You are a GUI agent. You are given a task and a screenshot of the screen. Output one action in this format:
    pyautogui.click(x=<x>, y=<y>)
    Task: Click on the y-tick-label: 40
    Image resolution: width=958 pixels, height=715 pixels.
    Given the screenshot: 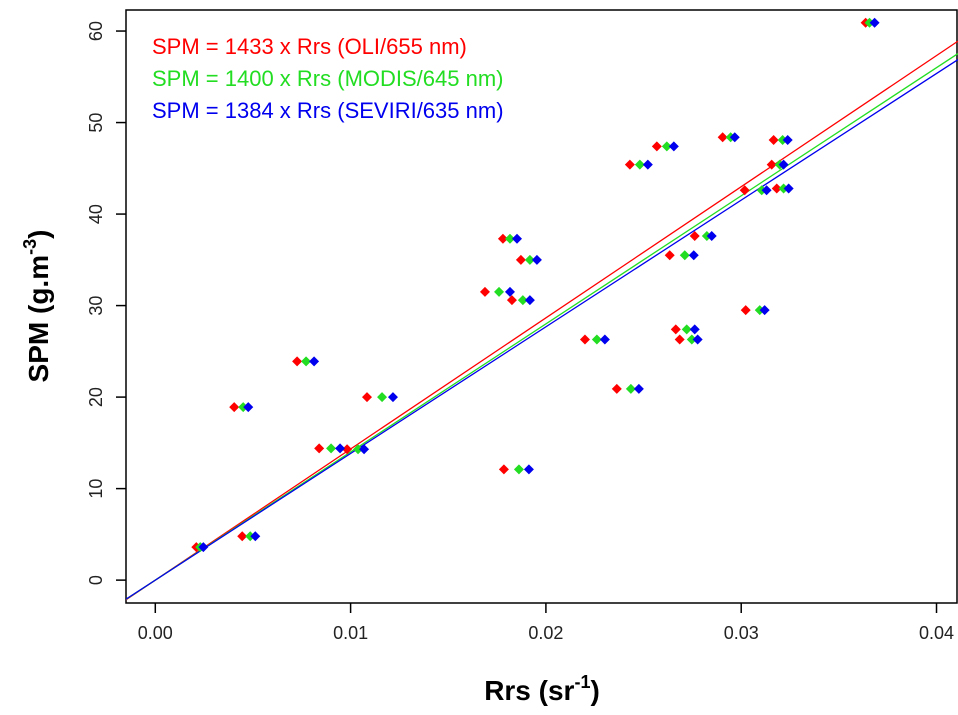 What is the action you would take?
    pyautogui.click(x=96, y=214)
    